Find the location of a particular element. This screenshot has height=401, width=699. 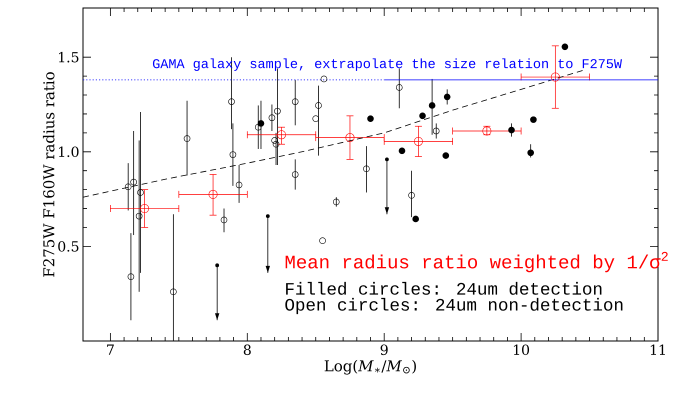

annotation: Open circles: 24um non-detection is located at coordinates (453, 306).